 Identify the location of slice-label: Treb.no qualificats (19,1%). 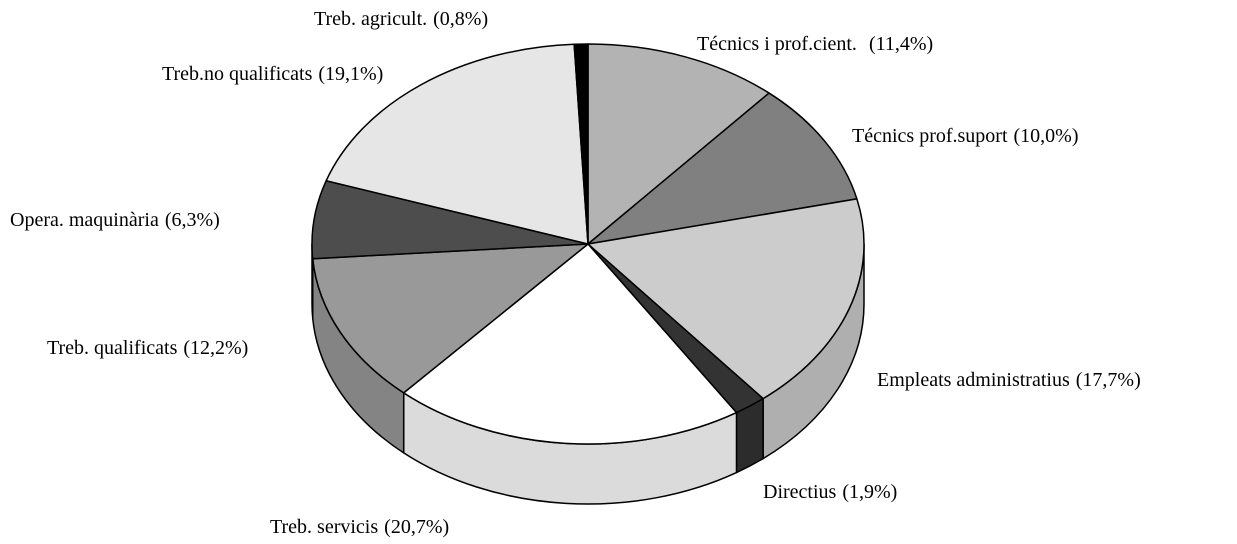
(272, 74).